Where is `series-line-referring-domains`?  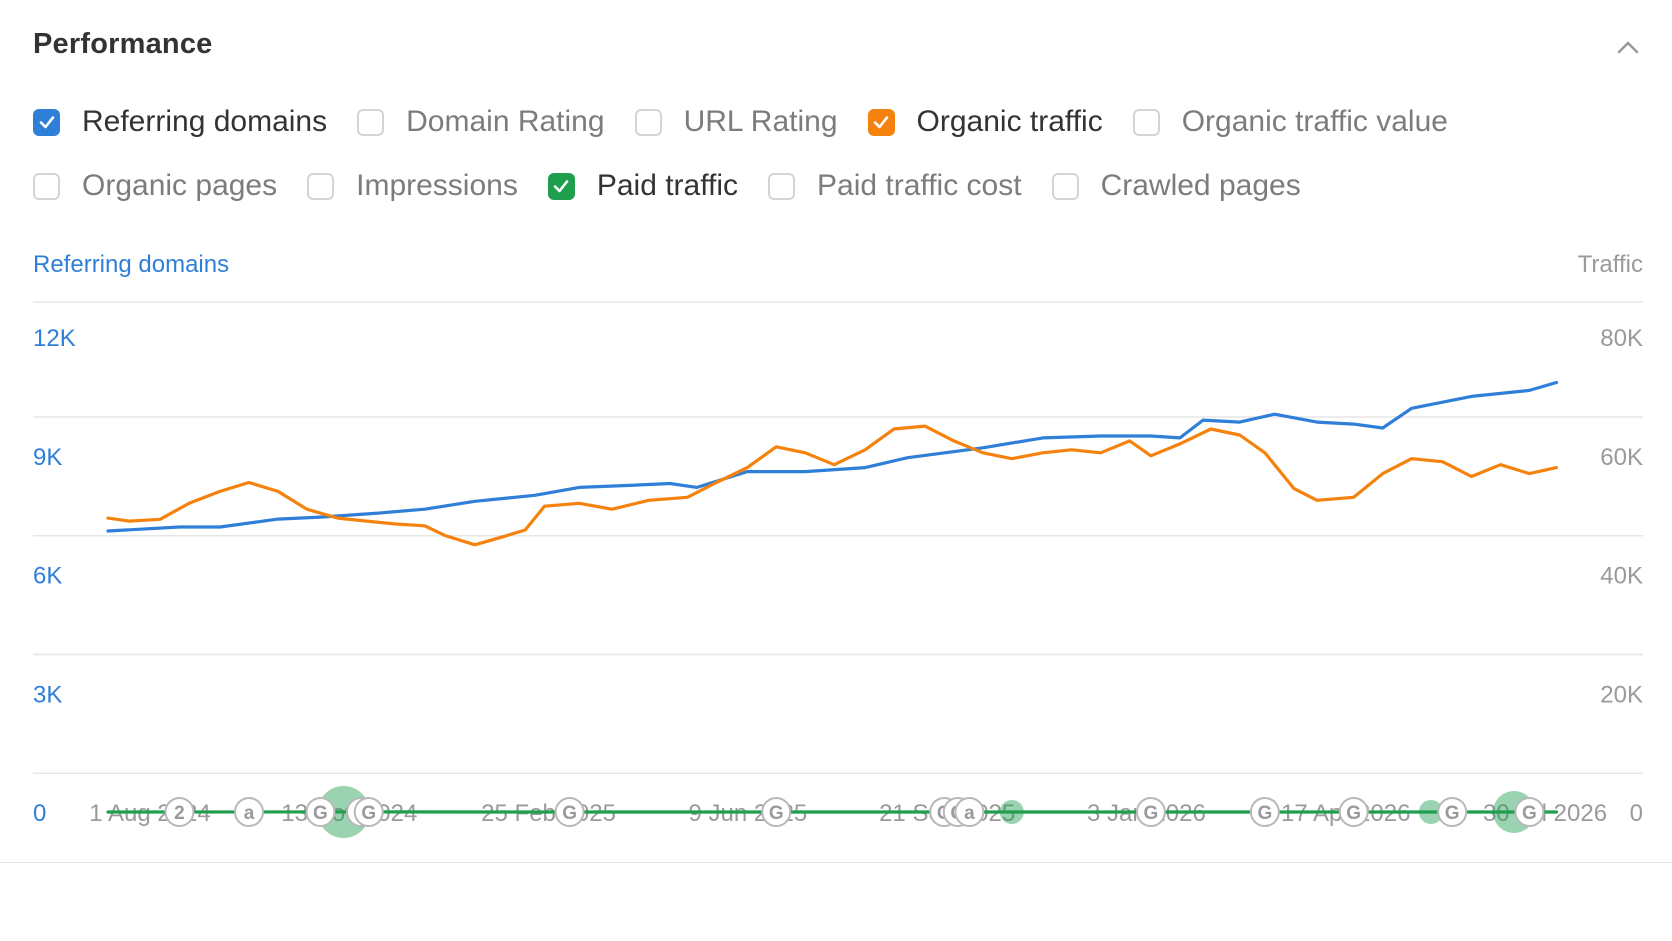 series-line-referring-domains is located at coordinates (832, 456).